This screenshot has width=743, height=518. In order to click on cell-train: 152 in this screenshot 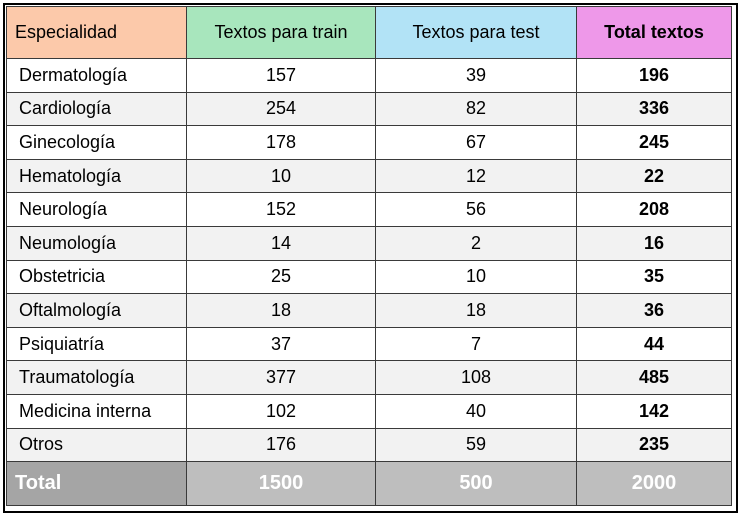, I will do `click(281, 209)`.